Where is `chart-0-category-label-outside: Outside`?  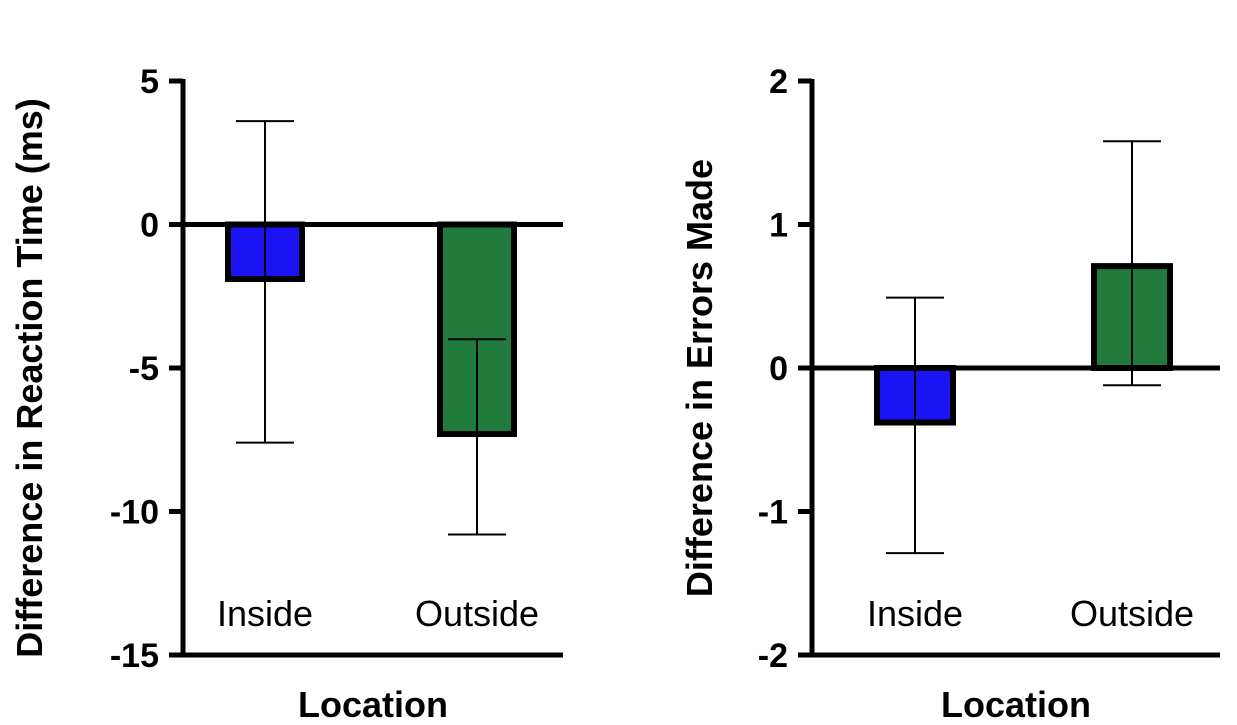 chart-0-category-label-outside: Outside is located at coordinates (477, 613).